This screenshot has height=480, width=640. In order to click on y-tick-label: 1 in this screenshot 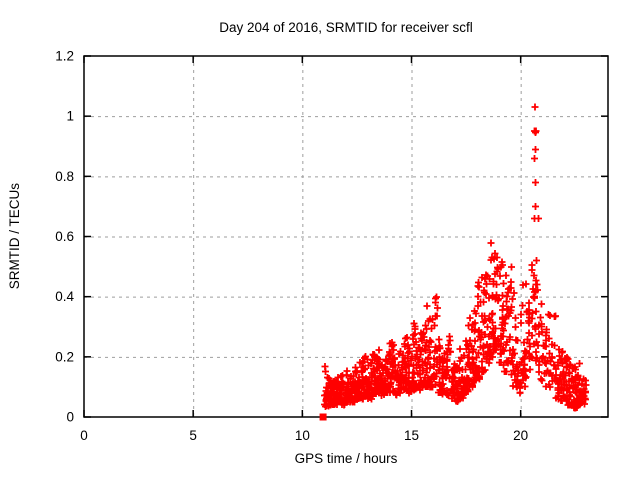, I will do `click(70, 116)`.